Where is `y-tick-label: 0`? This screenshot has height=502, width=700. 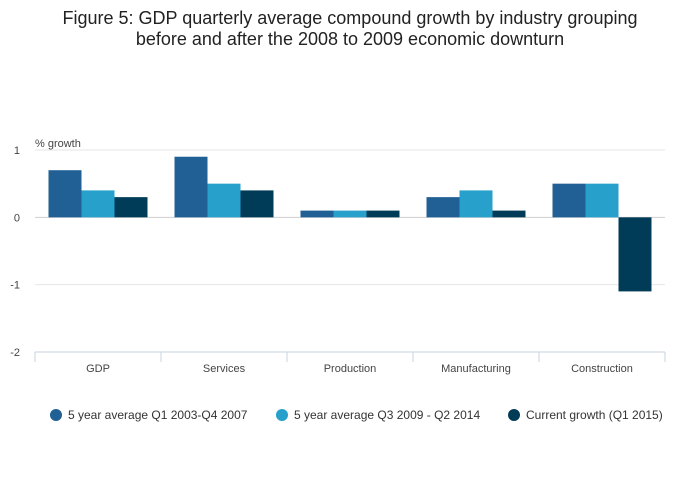 y-tick-label: 0 is located at coordinates (17, 218).